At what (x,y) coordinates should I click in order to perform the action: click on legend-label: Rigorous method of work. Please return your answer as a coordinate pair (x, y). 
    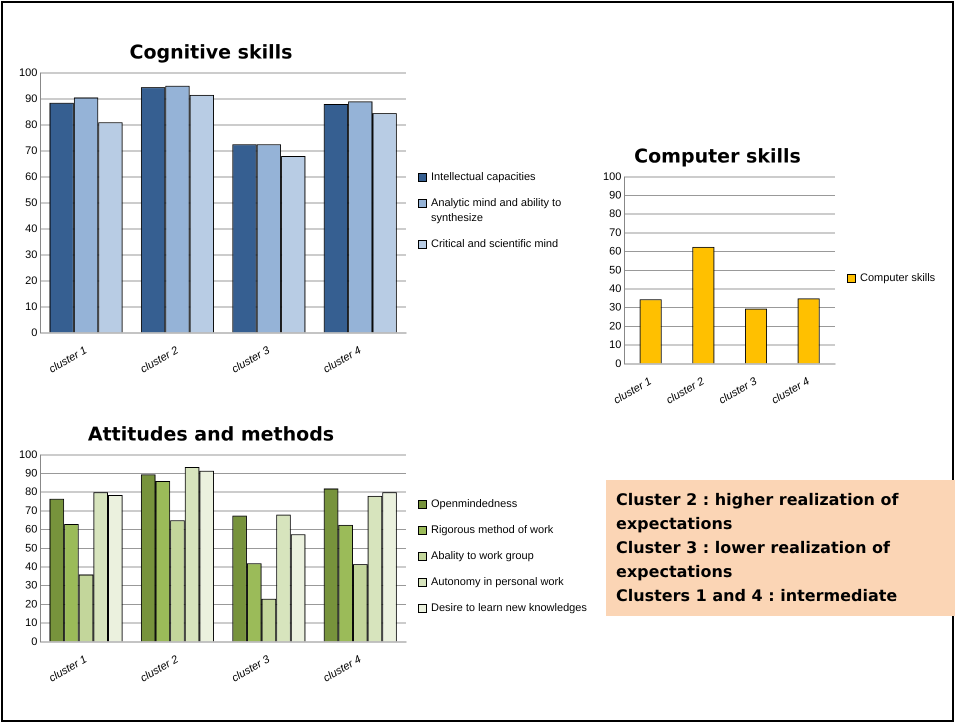
    Looking at the image, I should click on (492, 530).